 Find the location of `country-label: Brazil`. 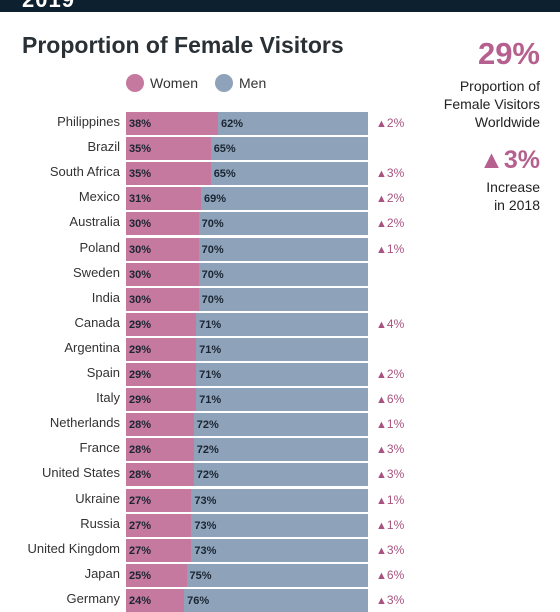

country-label: Brazil is located at coordinates (103, 147).